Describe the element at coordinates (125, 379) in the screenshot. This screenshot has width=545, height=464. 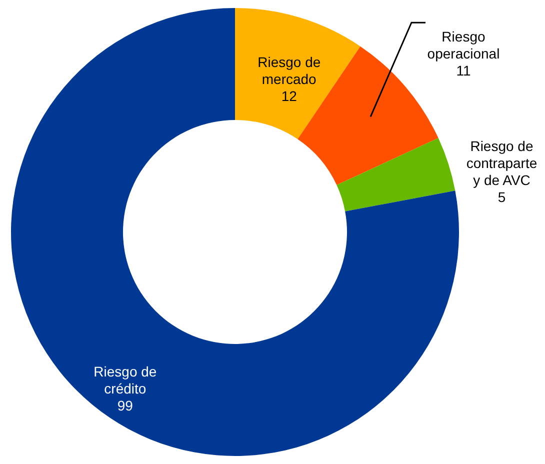
I see `slice-label: Riesgo de crédito` at that location.